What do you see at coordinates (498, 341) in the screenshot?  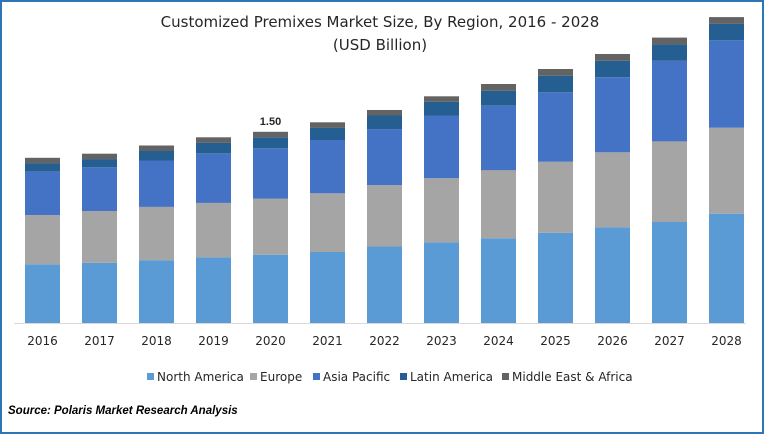 I see `x-tick-2024: 2024` at bounding box center [498, 341].